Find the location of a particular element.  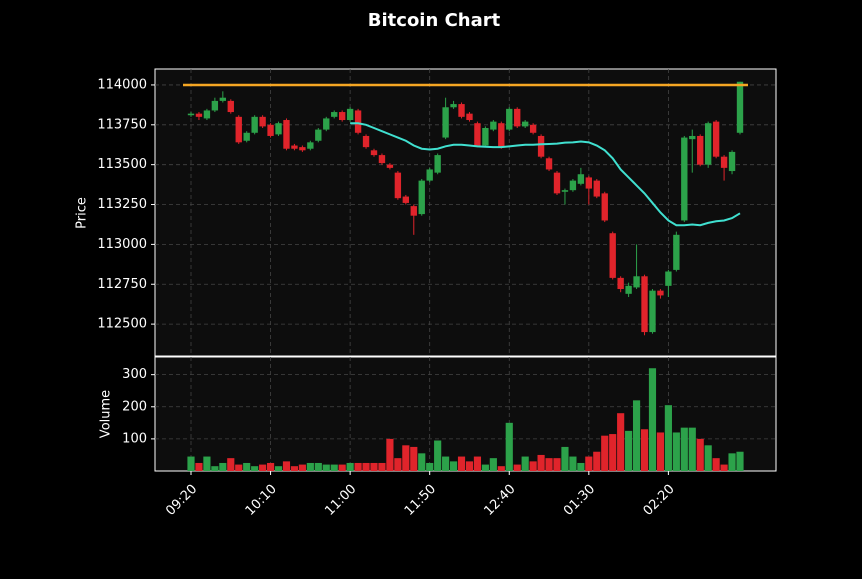

y-axis-label: Price is located at coordinates (82, 213).